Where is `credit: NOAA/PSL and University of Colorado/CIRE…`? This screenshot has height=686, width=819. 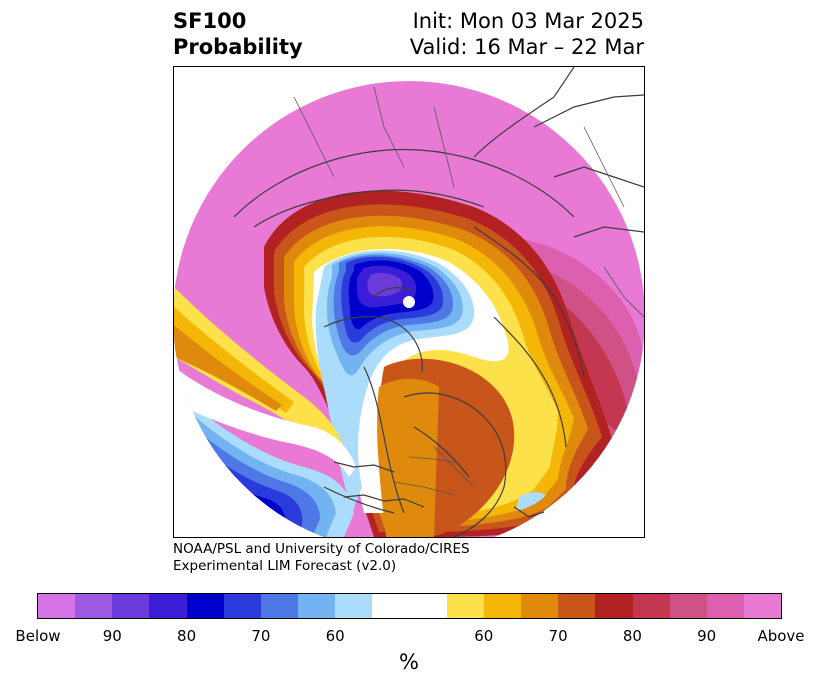 credit: NOAA/PSL and University of Colorado/CIRE… is located at coordinates (321, 558).